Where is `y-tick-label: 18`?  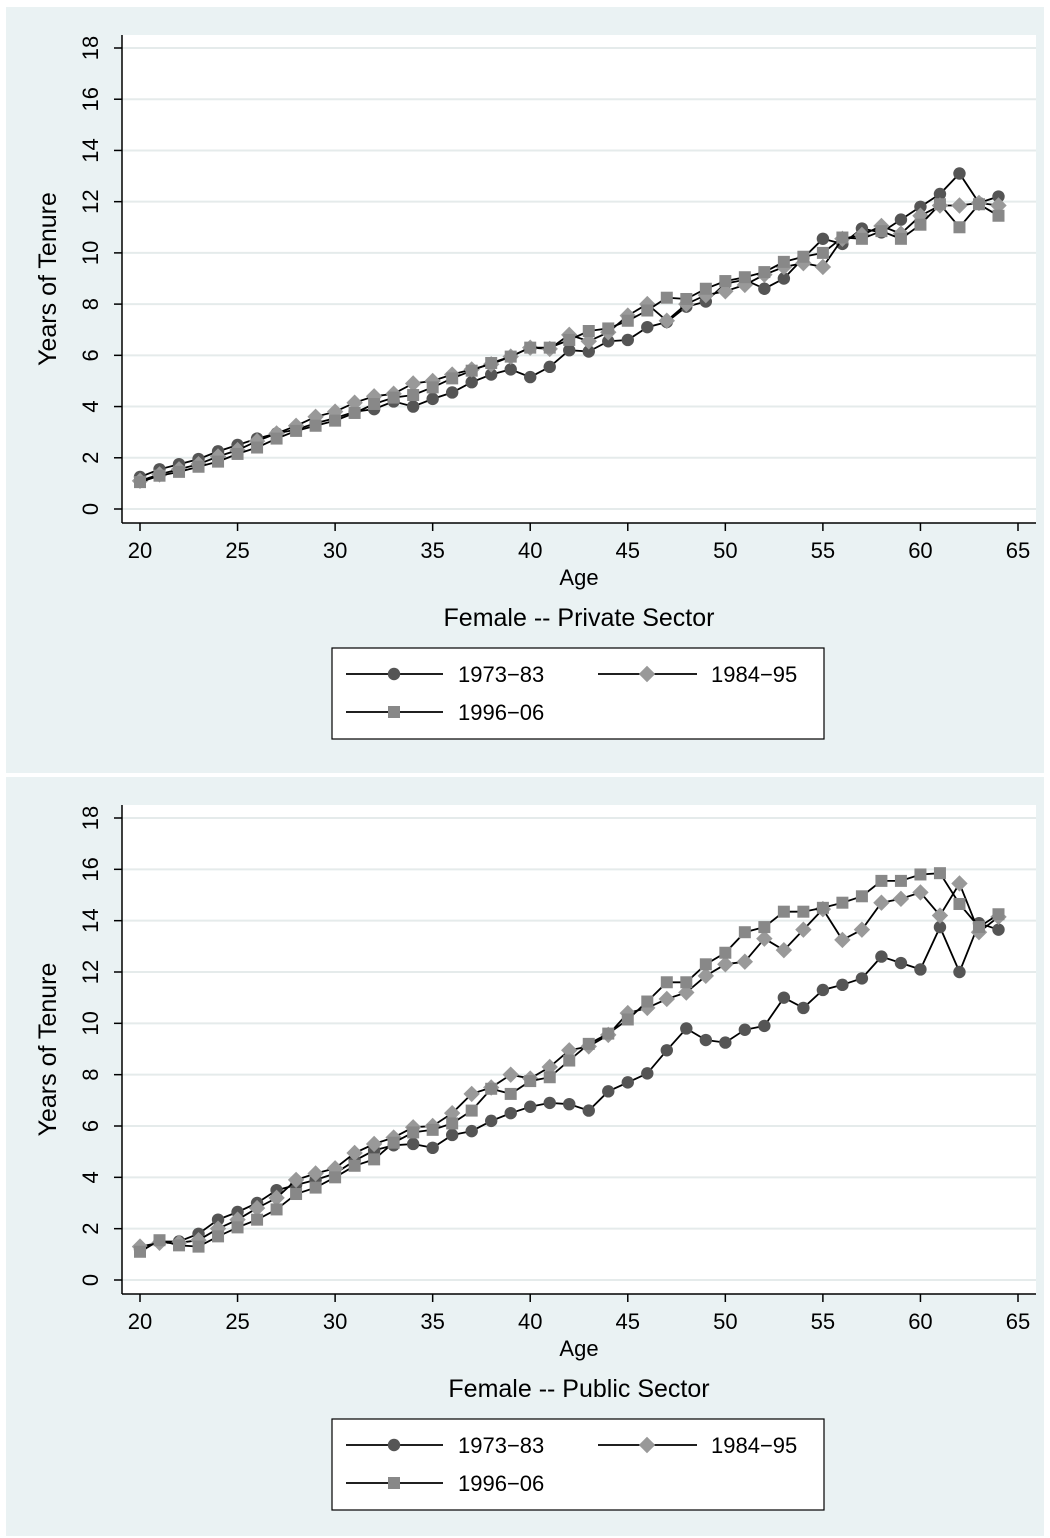
y-tick-label: 18 is located at coordinates (90, 48).